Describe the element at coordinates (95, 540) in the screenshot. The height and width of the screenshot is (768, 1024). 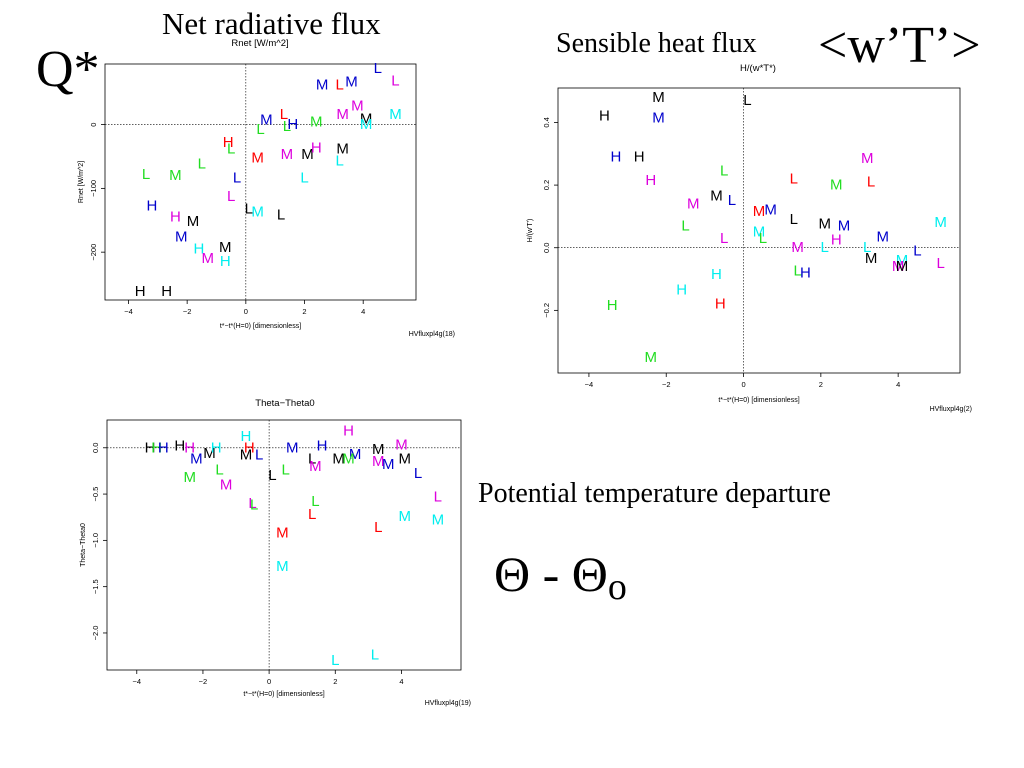
I see `y-tick-label: −1.0` at that location.